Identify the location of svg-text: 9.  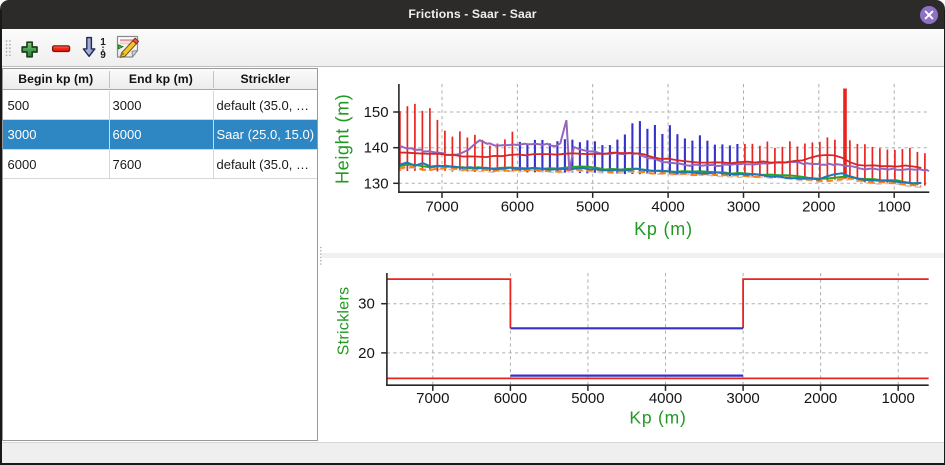
(103, 55).